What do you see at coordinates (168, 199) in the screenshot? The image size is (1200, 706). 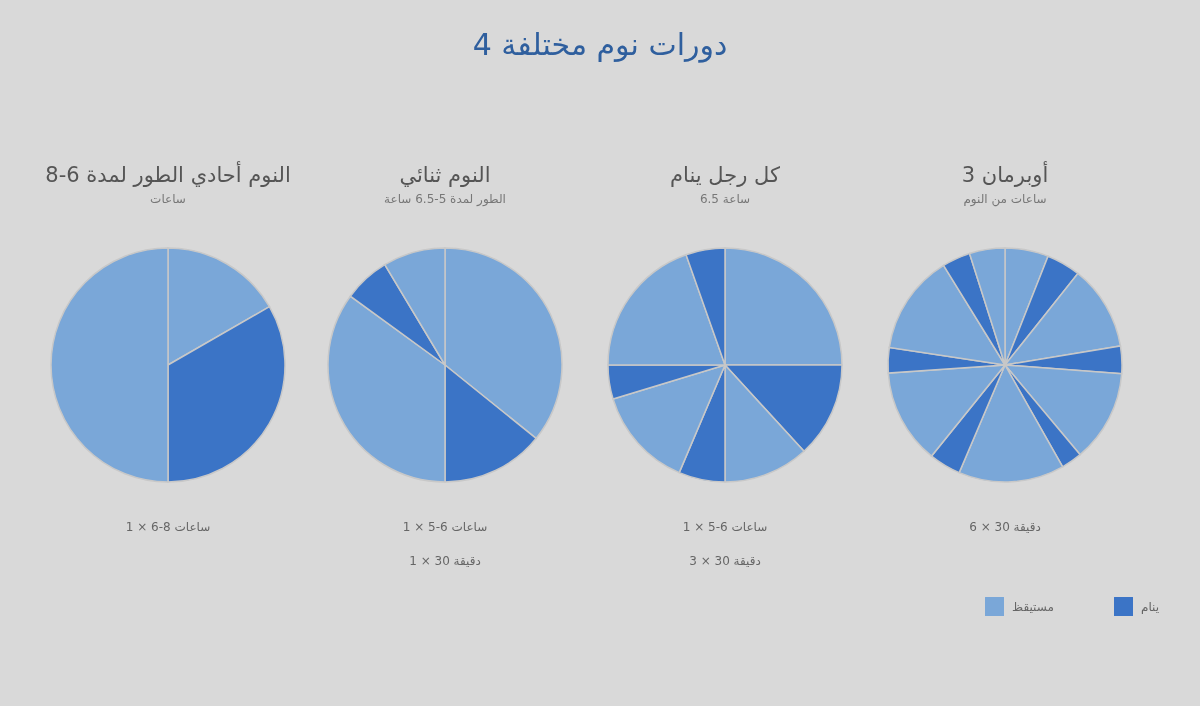 I see `chart-subtitle: ساعات` at bounding box center [168, 199].